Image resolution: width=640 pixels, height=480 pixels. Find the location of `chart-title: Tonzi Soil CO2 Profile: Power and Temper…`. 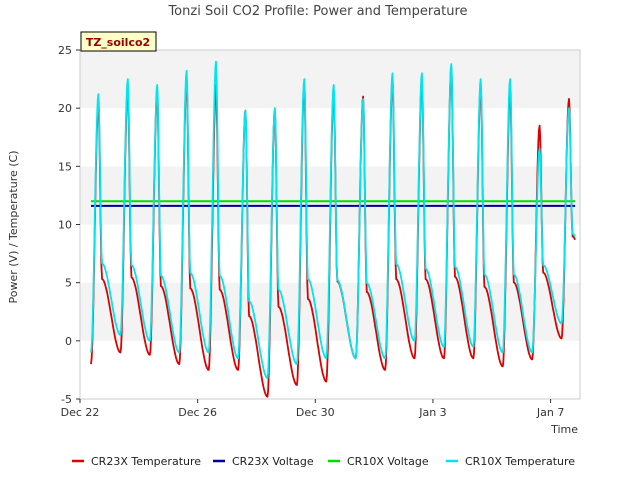

chart-title: Tonzi Soil CO2 Profile: Power and Temper… is located at coordinates (317, 11).